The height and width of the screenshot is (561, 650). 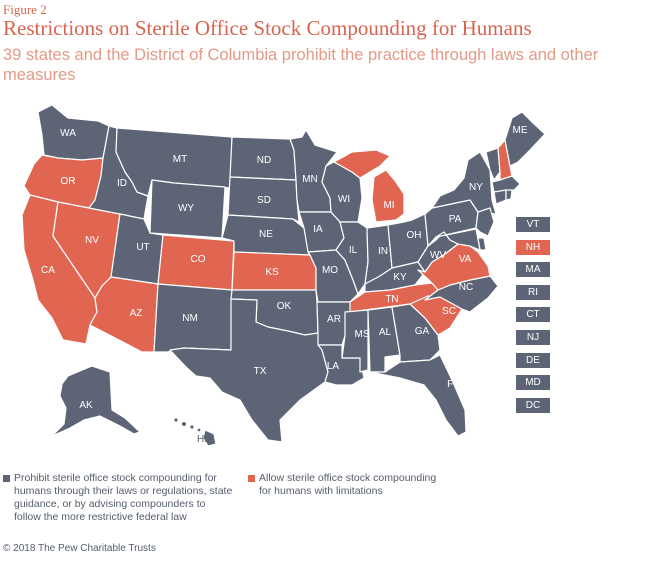 What do you see at coordinates (485, 222) in the screenshot?
I see `state-nj` at bounding box center [485, 222].